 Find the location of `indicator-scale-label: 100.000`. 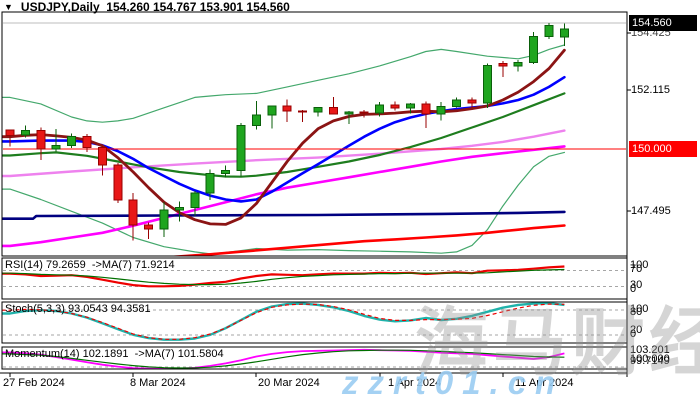

indicator-scale-label: 100.000 is located at coordinates (650, 359).